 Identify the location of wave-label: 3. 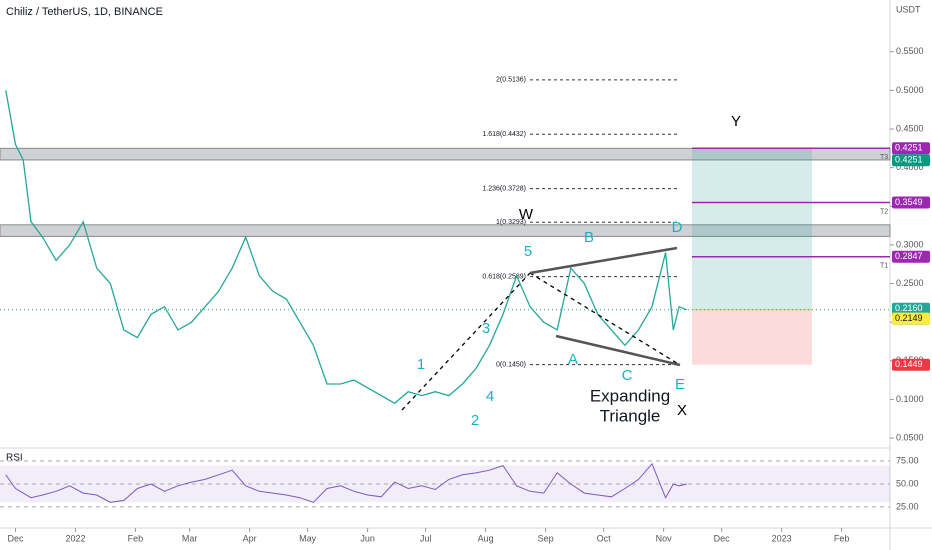
(486, 328).